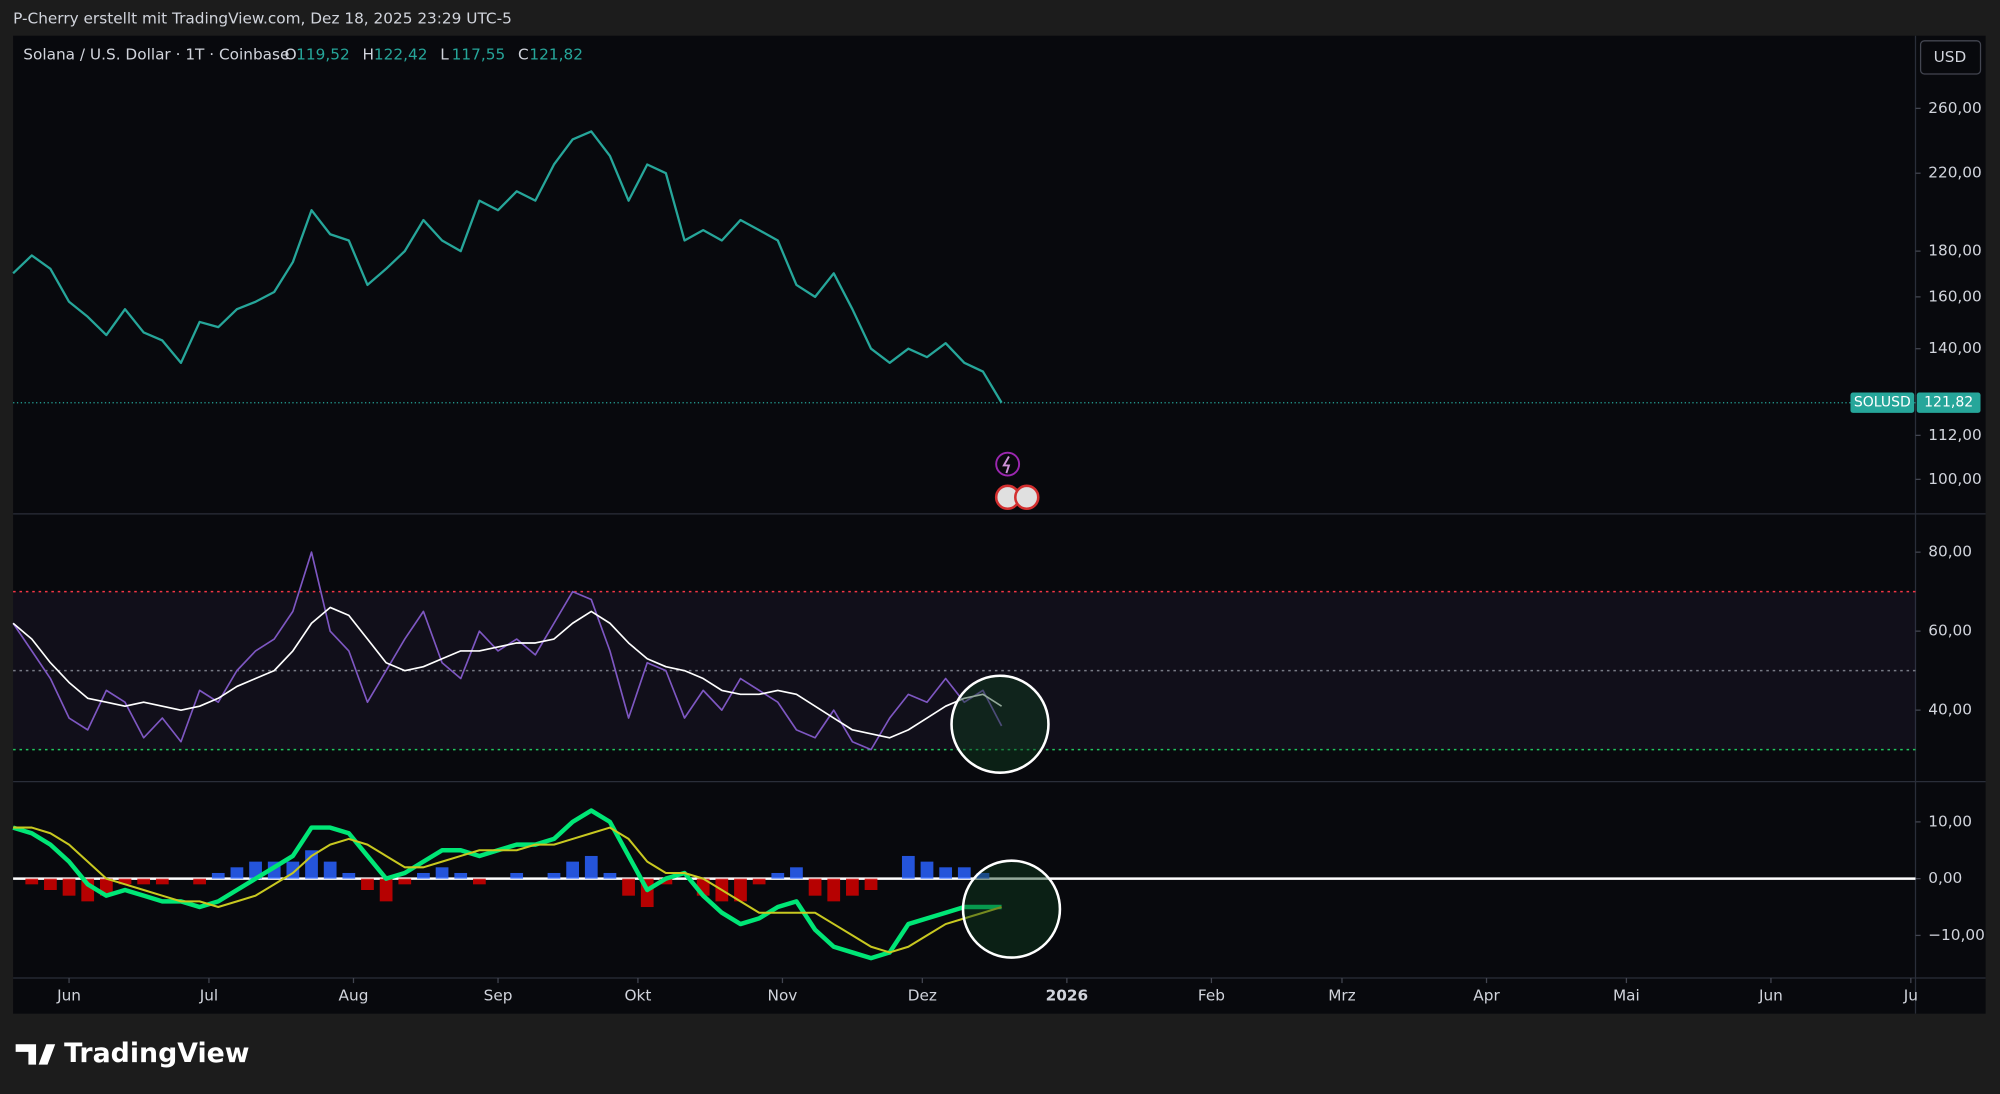  I want to click on x-tick-label: Apr, so click(1486, 995).